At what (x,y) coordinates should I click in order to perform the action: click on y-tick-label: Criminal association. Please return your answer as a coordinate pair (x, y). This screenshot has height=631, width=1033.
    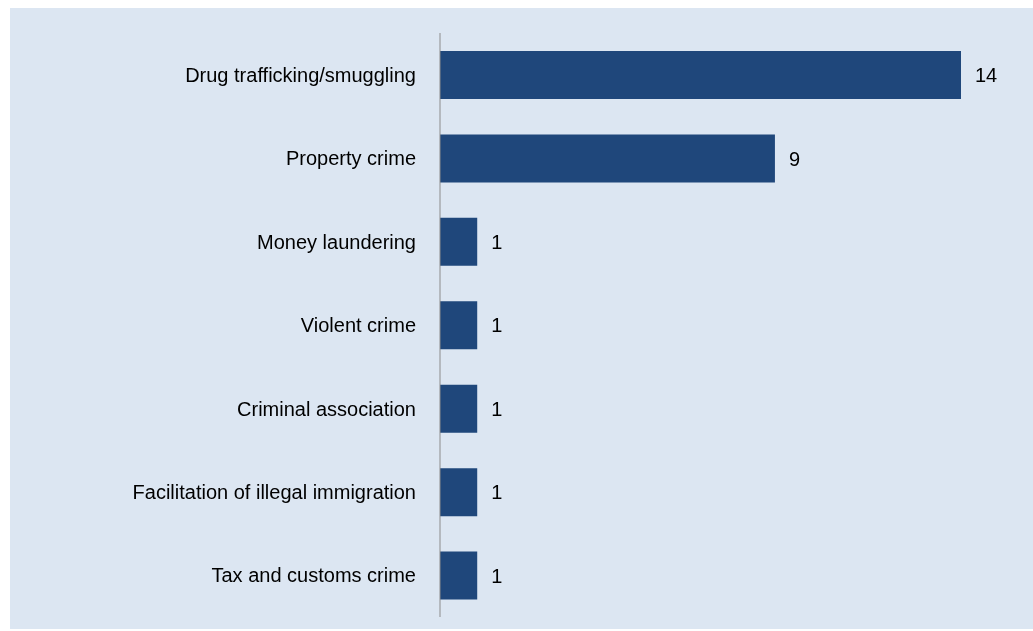
    Looking at the image, I should click on (326, 408).